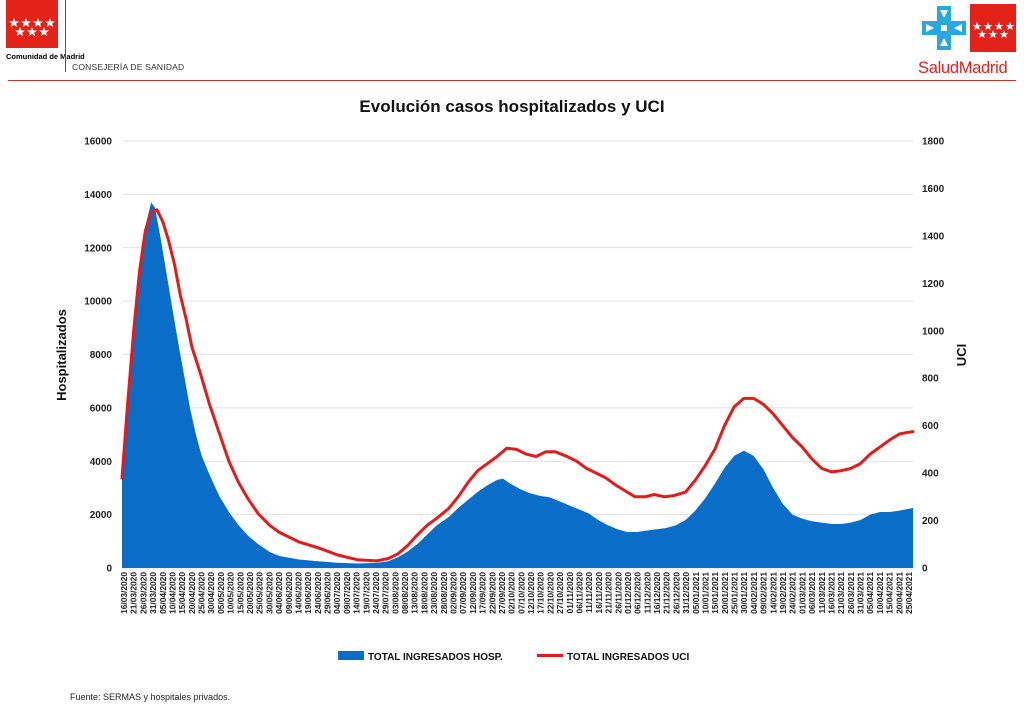 The image size is (1024, 718). I want to click on x-tick-label: 20/05/2020, so click(250, 593).